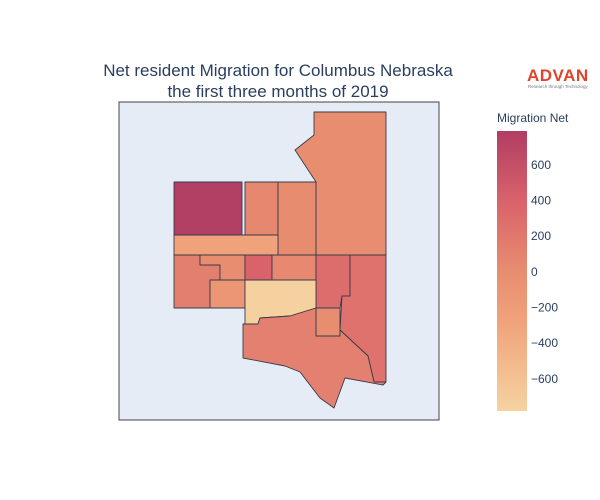 The height and width of the screenshot is (500, 600). I want to click on region-north-mid-tall, so click(297, 218).